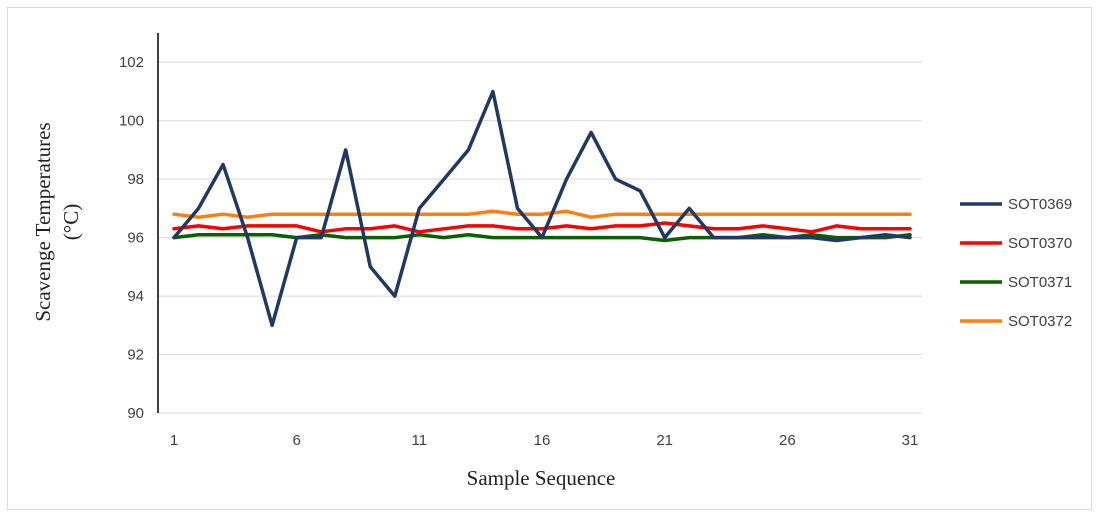 The height and width of the screenshot is (517, 1100). I want to click on x-tick-label: 16, so click(542, 440).